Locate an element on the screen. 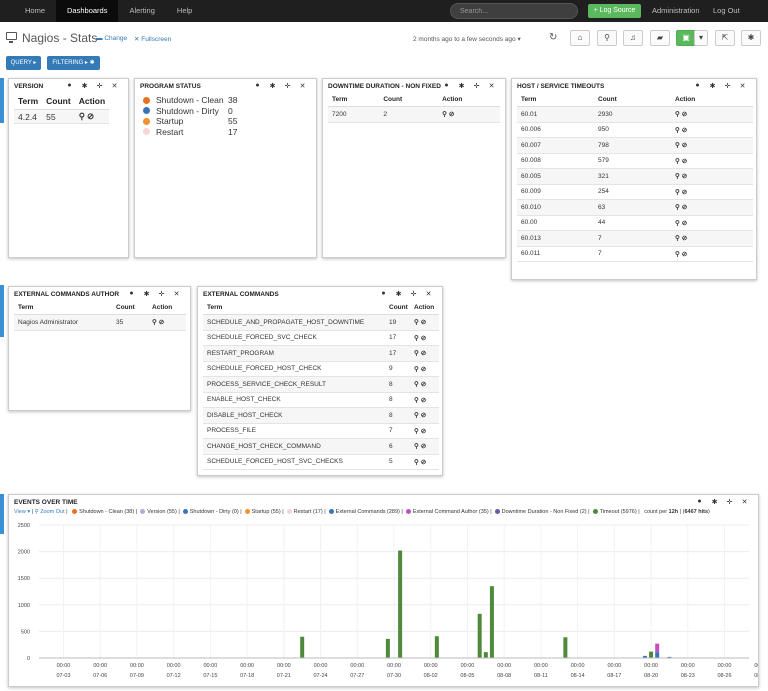 This screenshot has height=691, width=768. search-button: ⚲ is located at coordinates (607, 38).